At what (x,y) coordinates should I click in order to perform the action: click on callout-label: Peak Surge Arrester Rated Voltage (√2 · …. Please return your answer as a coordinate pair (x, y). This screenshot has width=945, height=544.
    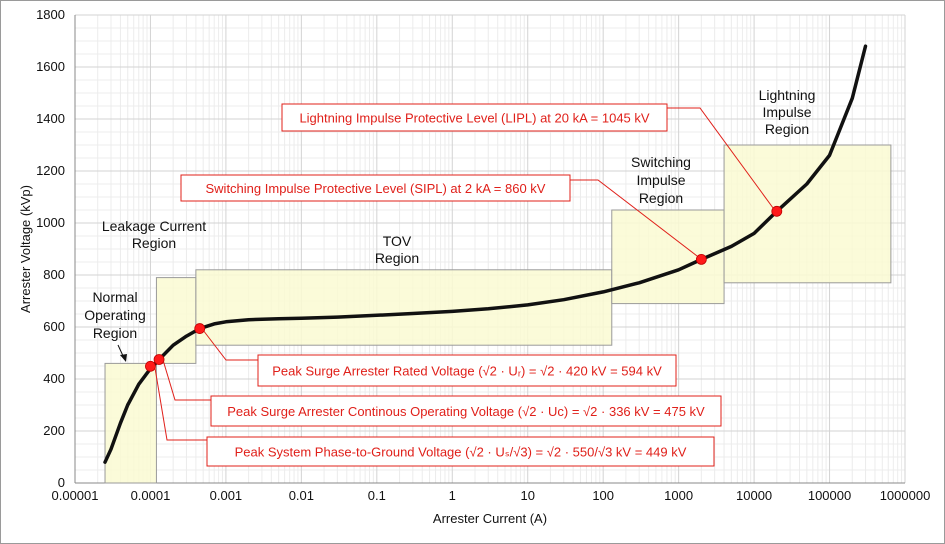
    Looking at the image, I should click on (467, 371).